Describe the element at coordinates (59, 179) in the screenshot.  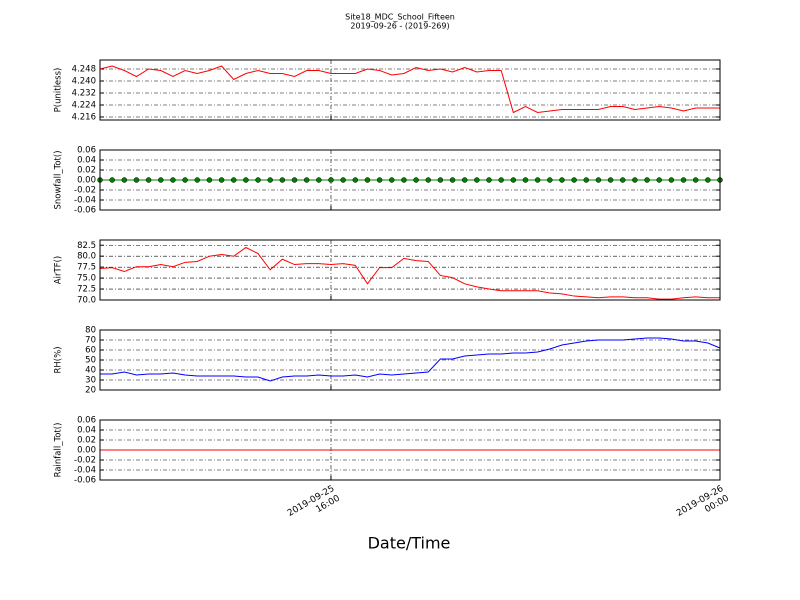
I see `y-axis-label: Snowfall_Tot()` at that location.